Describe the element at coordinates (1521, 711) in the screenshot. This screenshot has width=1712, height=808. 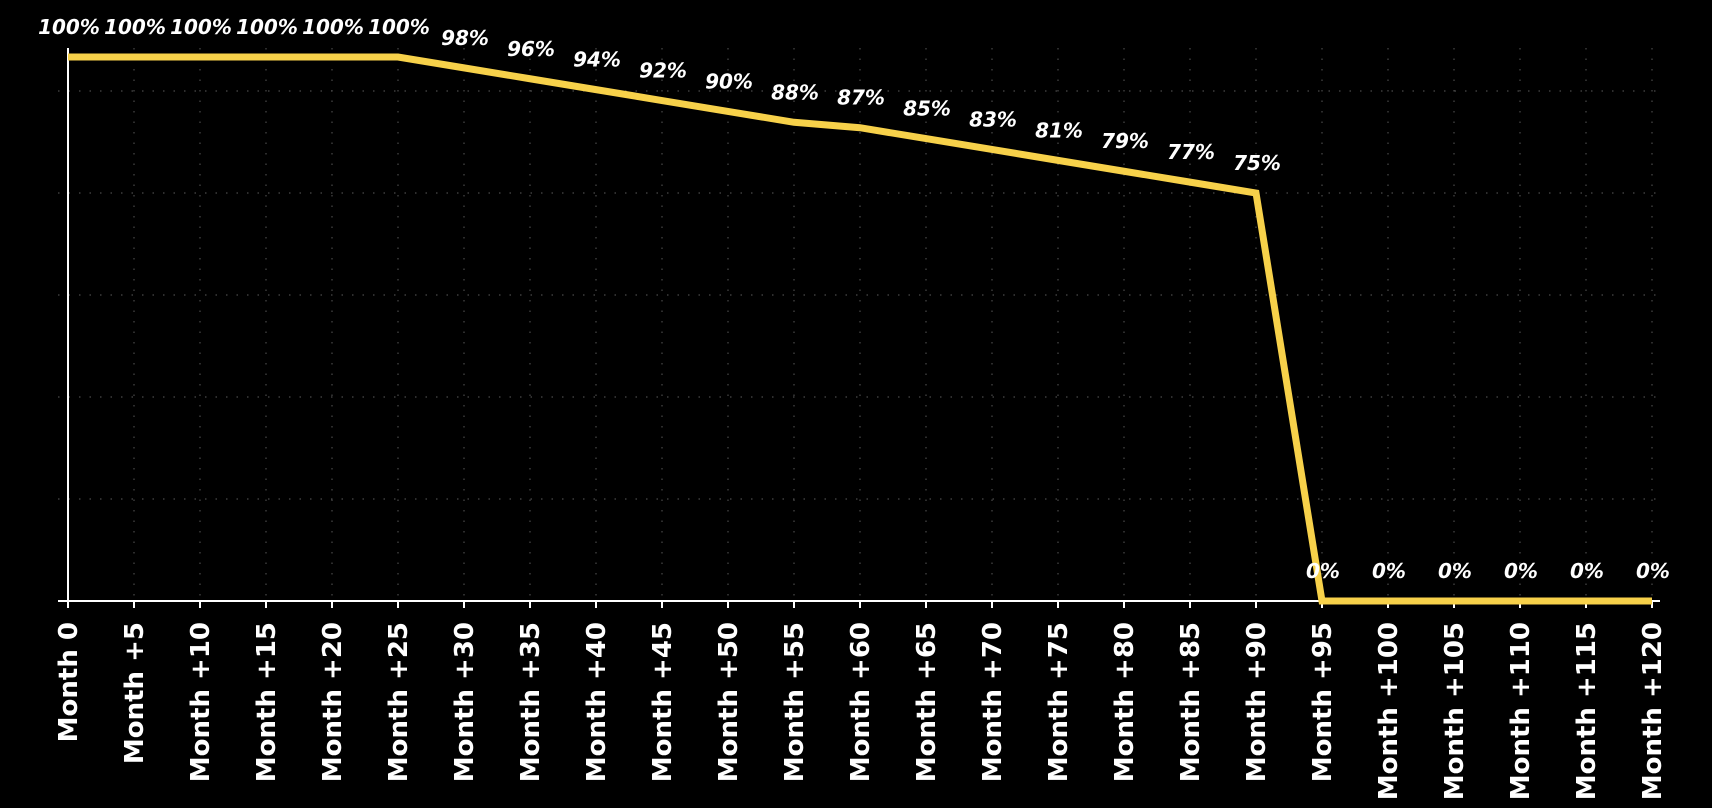
I see `x-tick-label: Month +110` at that location.